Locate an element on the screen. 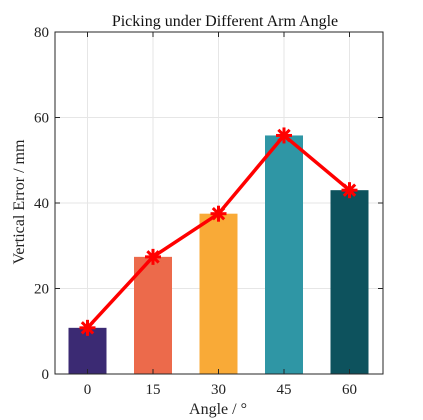 The image size is (423, 420). y-tick-label: 40 is located at coordinates (41, 204).